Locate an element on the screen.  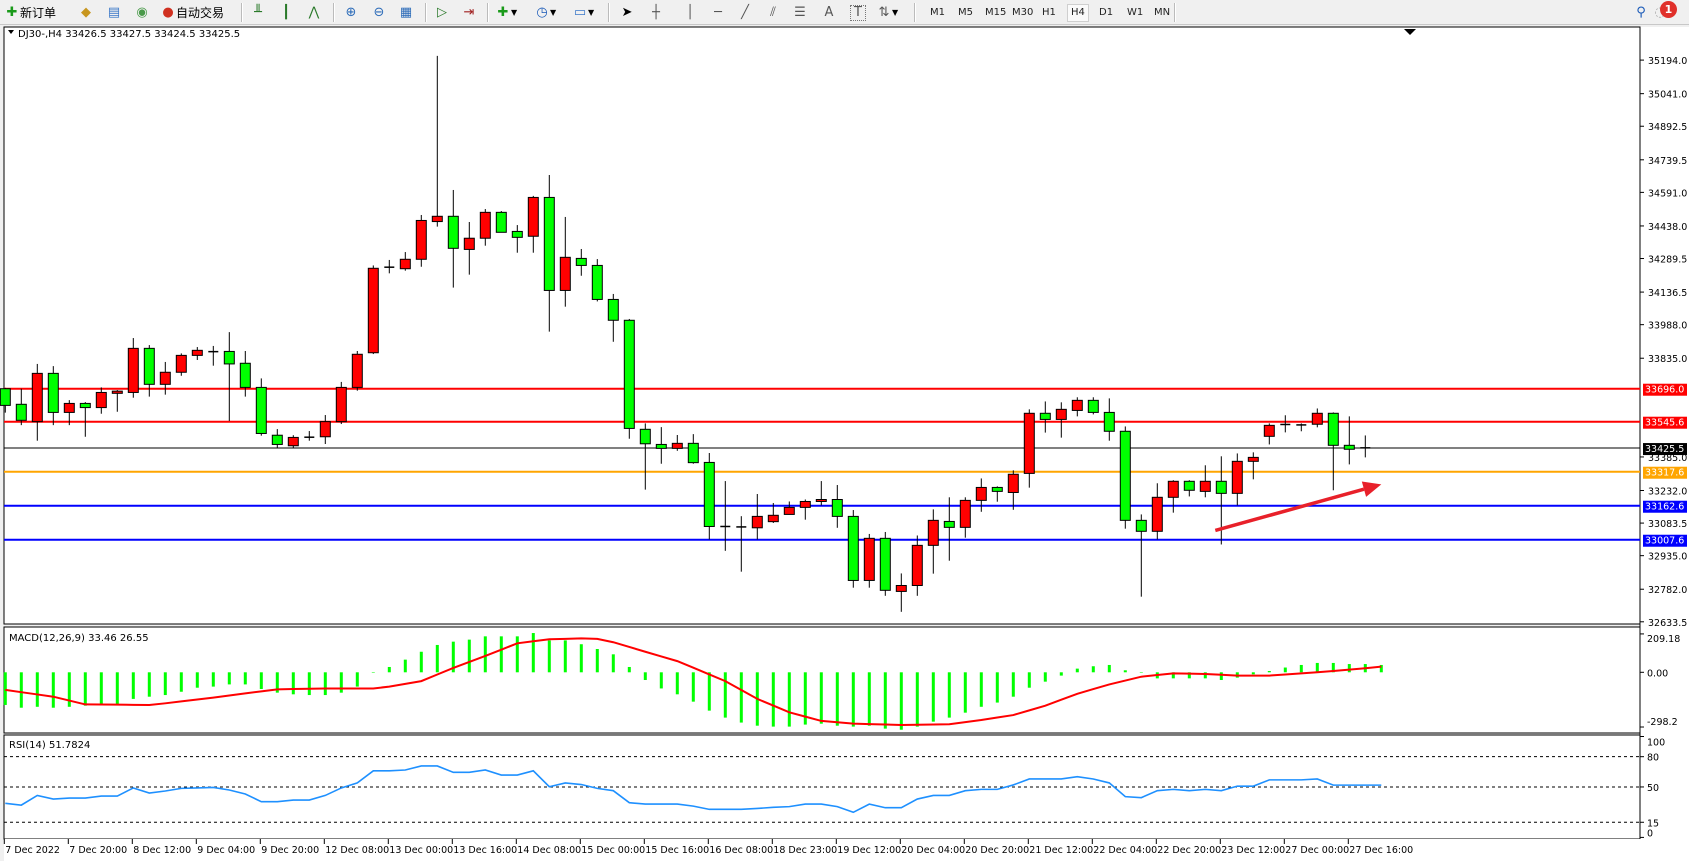
market-watch-button: ◆ is located at coordinates (86, 12).